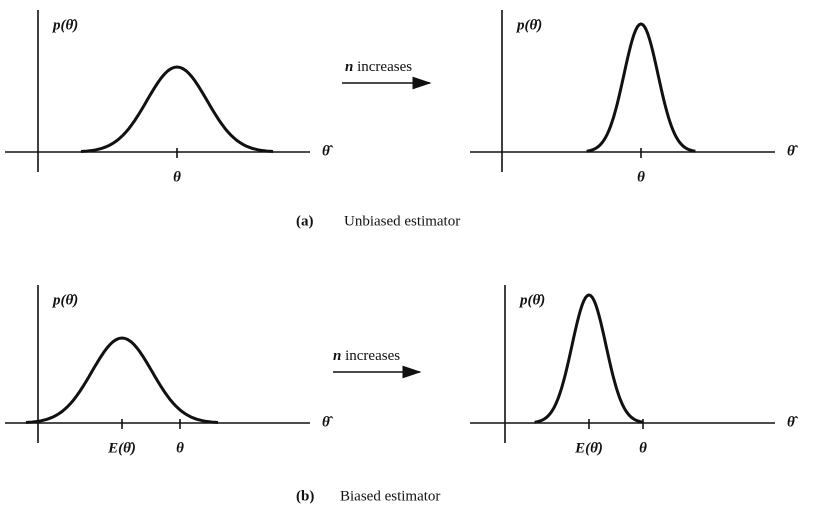 This screenshot has width=816, height=523. I want to click on caption-text: Unbiased estimator, so click(402, 221).